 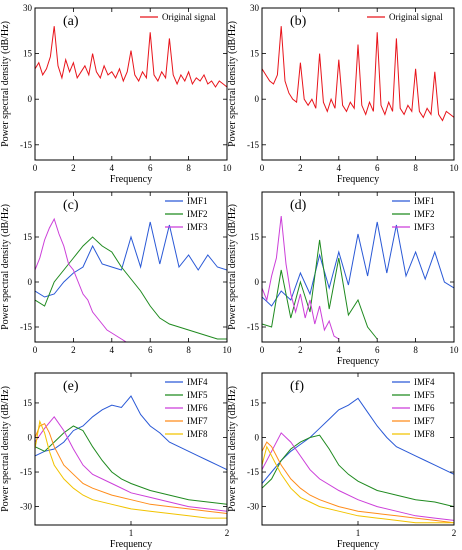 What do you see at coordinates (298, 21) in the screenshot?
I see `panel-label: (b)` at bounding box center [298, 21].